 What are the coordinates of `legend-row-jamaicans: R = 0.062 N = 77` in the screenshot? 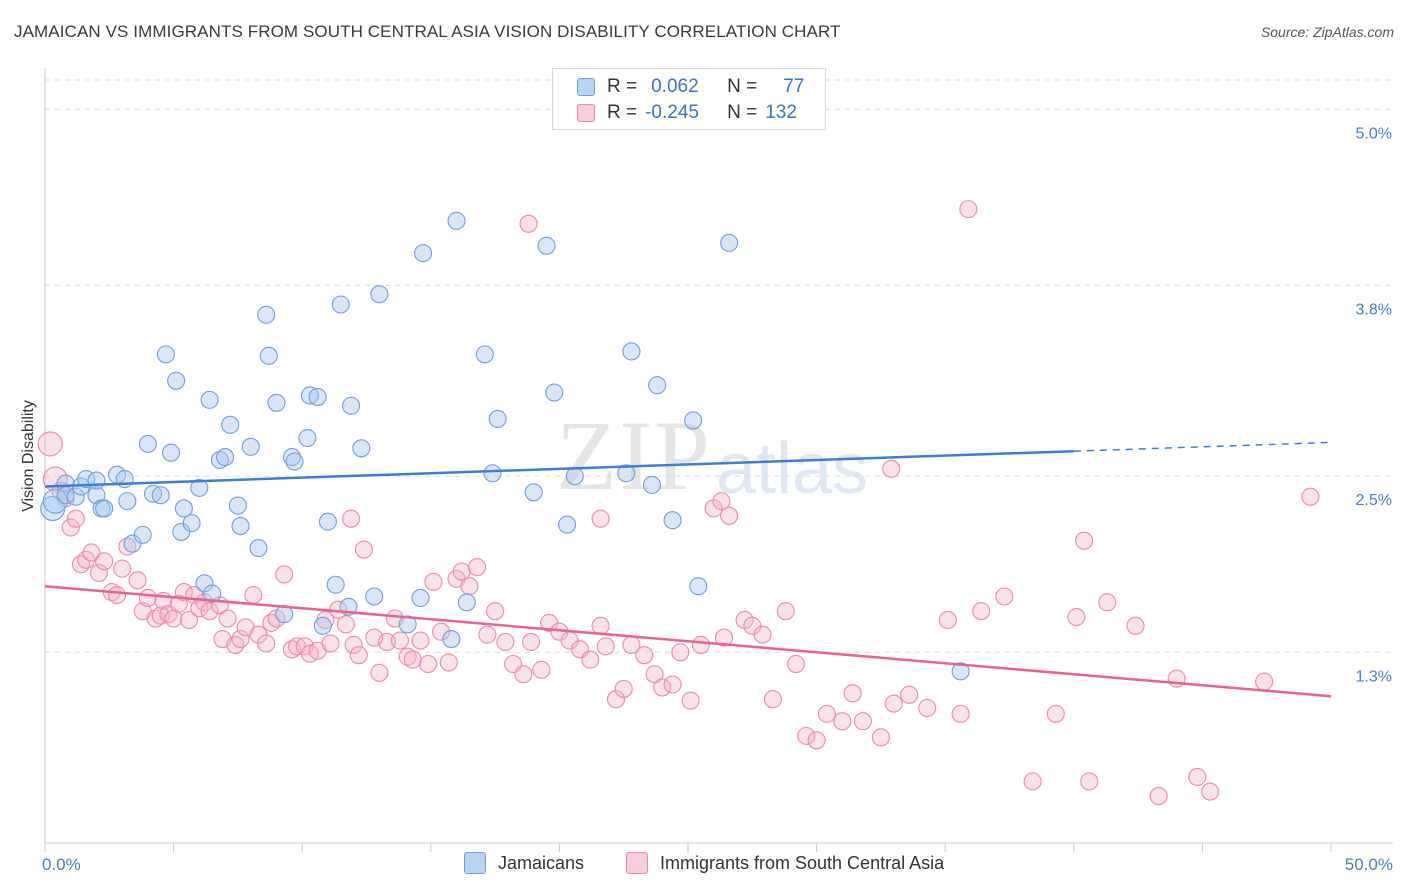 It's located at (690, 87).